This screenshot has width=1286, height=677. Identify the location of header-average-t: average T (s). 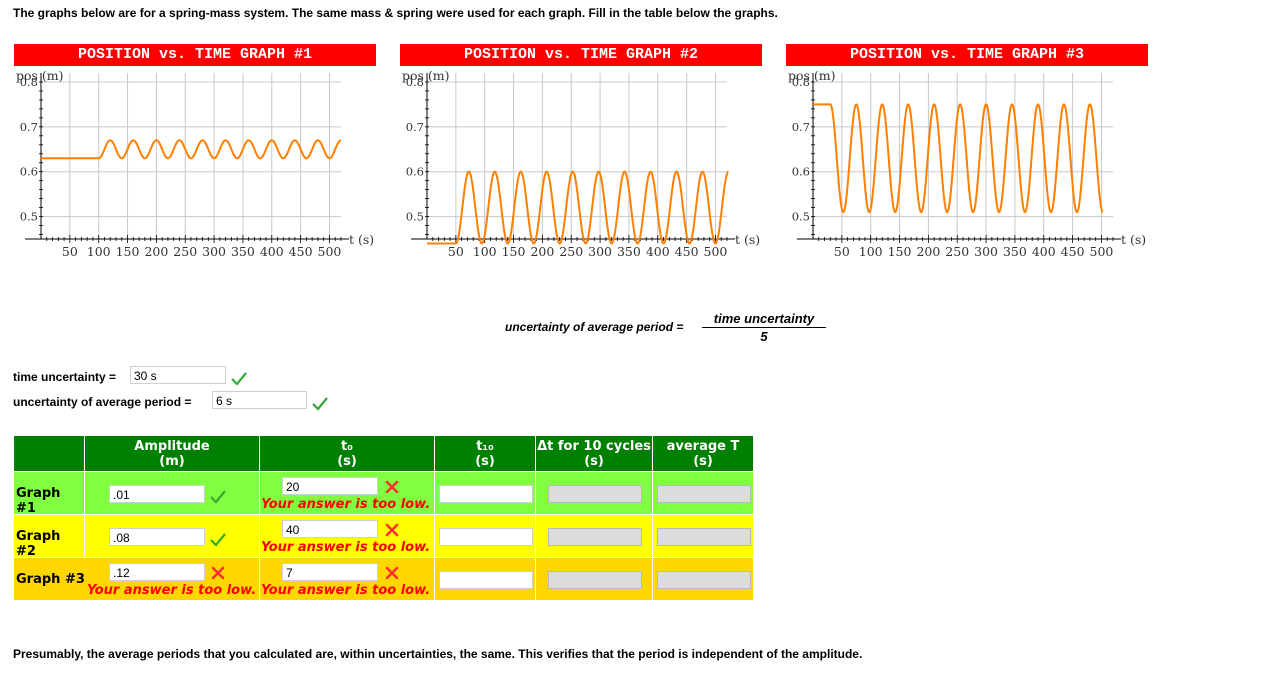
(703, 453).